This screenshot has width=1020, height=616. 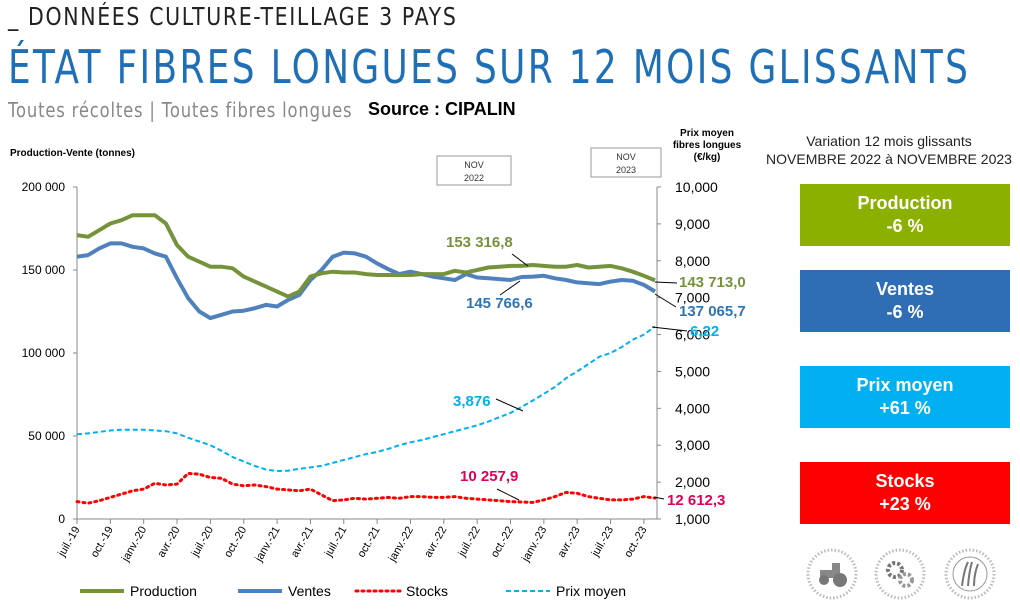 I want to click on production-variation-value: -6 %, so click(x=905, y=226).